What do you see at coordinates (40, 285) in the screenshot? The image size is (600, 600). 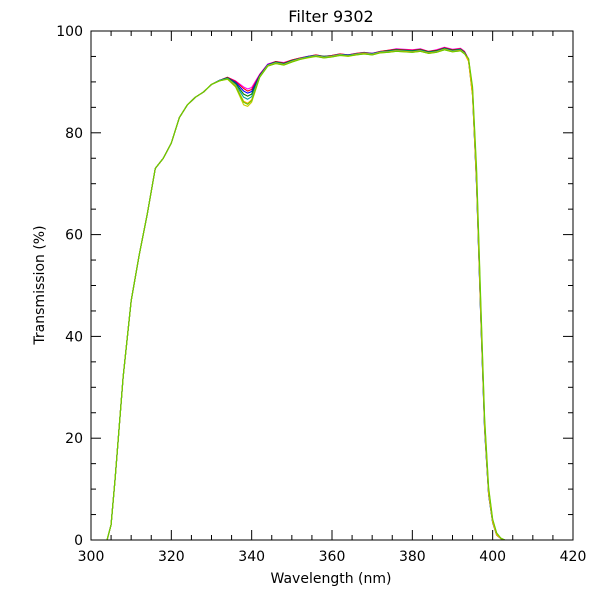 I see `y-axis-label: Transmission (%)` at bounding box center [40, 285].